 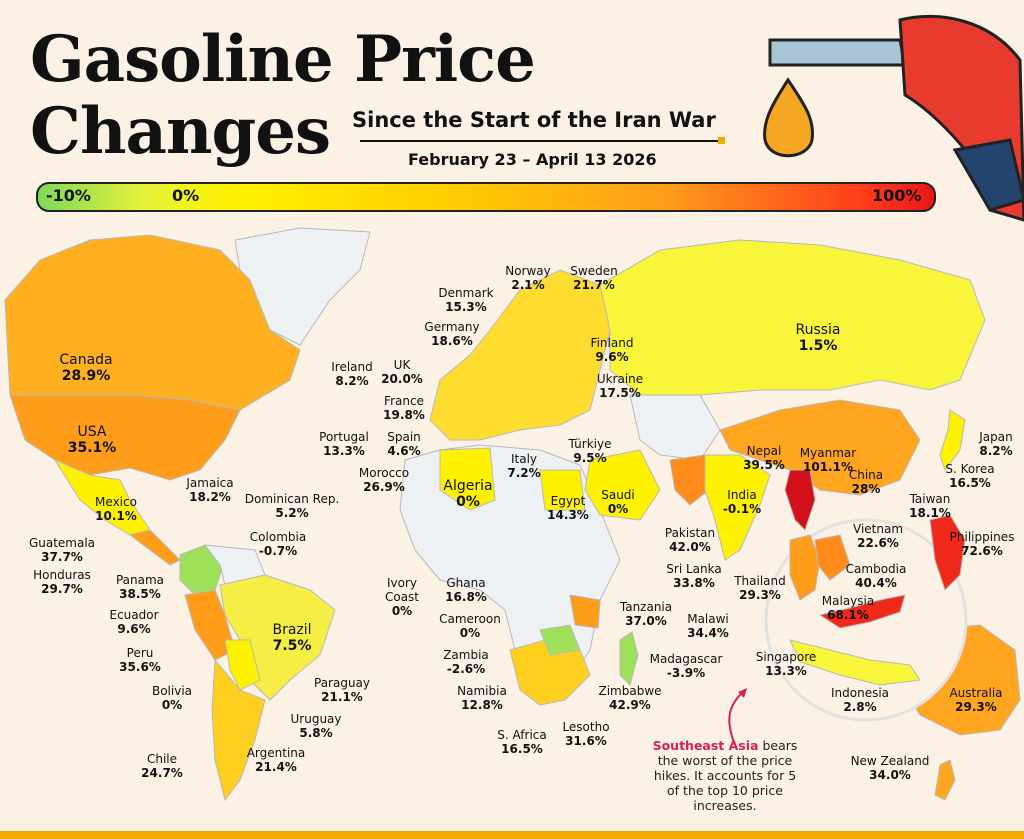 I want to click on region-zambia, so click(x=560, y=640).